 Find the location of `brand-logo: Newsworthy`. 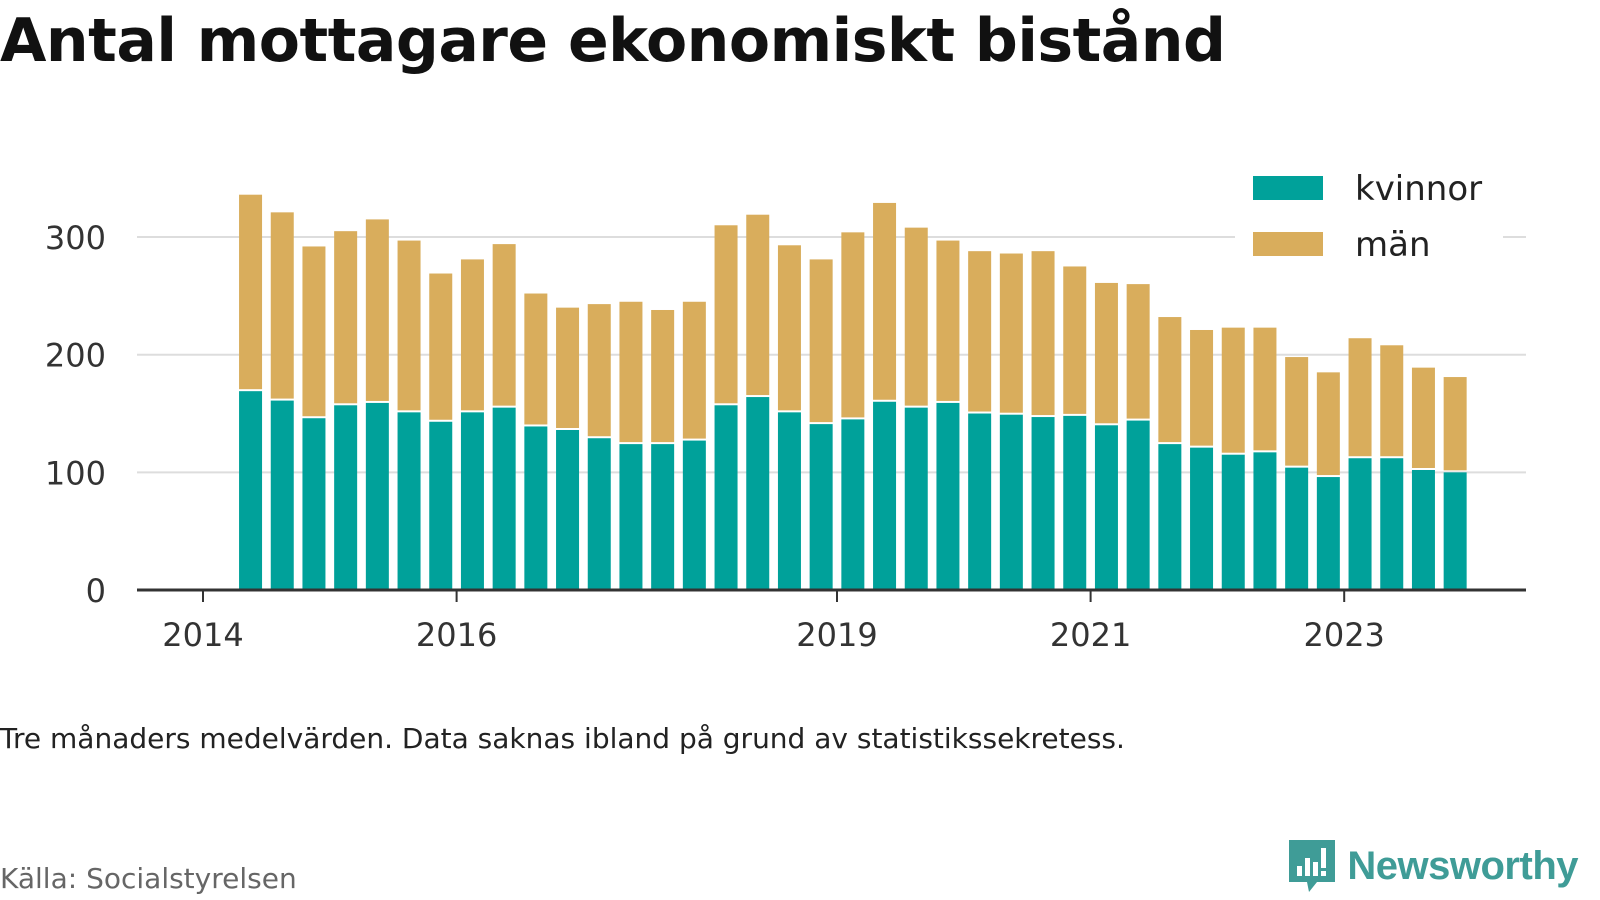

brand-logo: Newsworthy is located at coordinates (1432, 866).